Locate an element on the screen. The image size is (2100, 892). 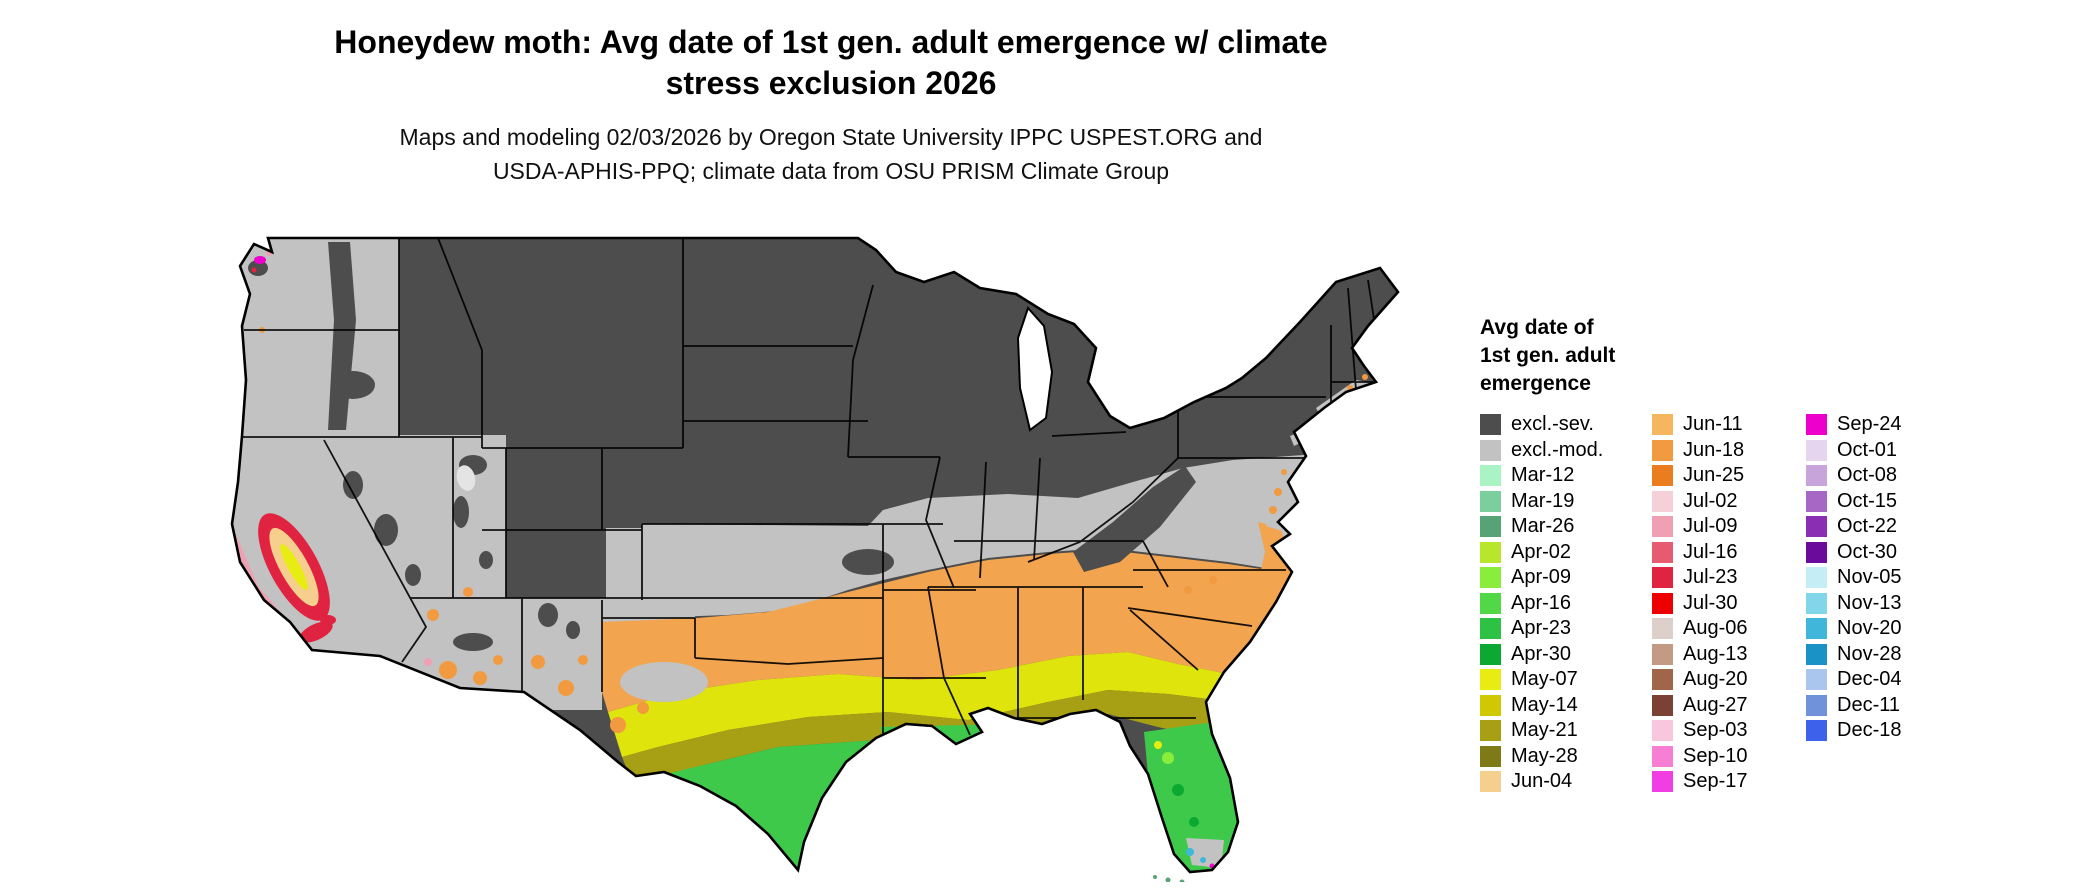
legend-item: Aug-13 is located at coordinates (1718, 655).